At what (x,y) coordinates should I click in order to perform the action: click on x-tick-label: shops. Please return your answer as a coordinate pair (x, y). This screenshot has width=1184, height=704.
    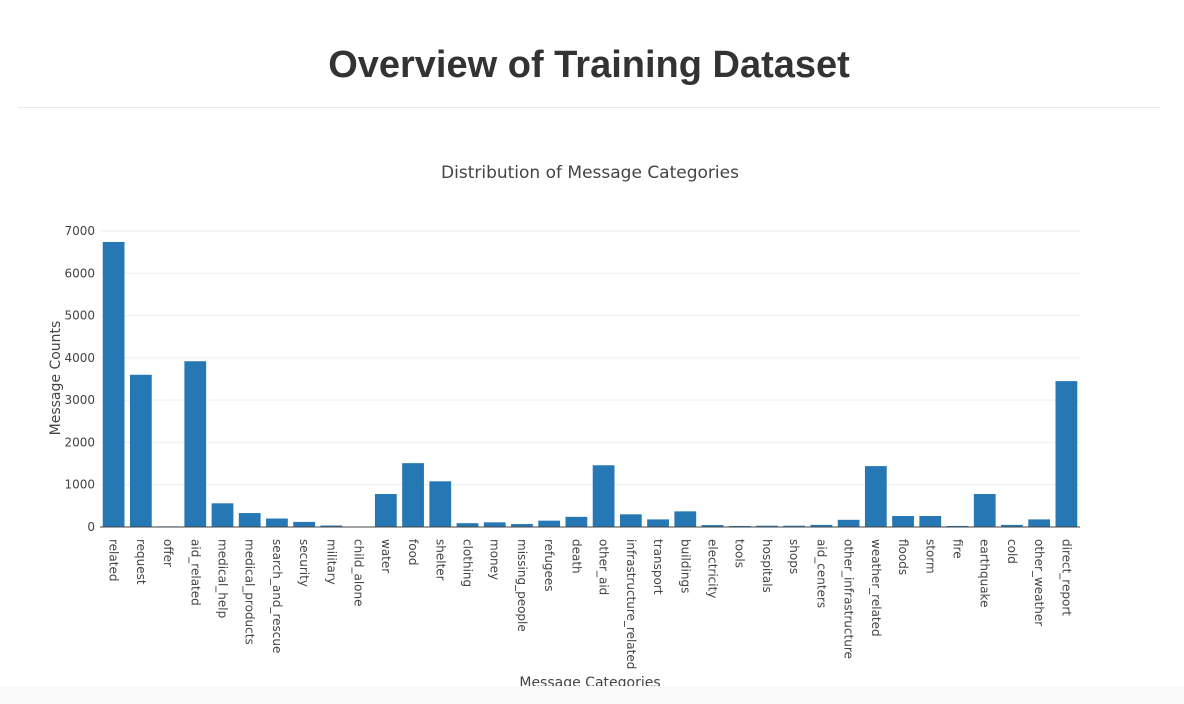
    Looking at the image, I should click on (794, 556).